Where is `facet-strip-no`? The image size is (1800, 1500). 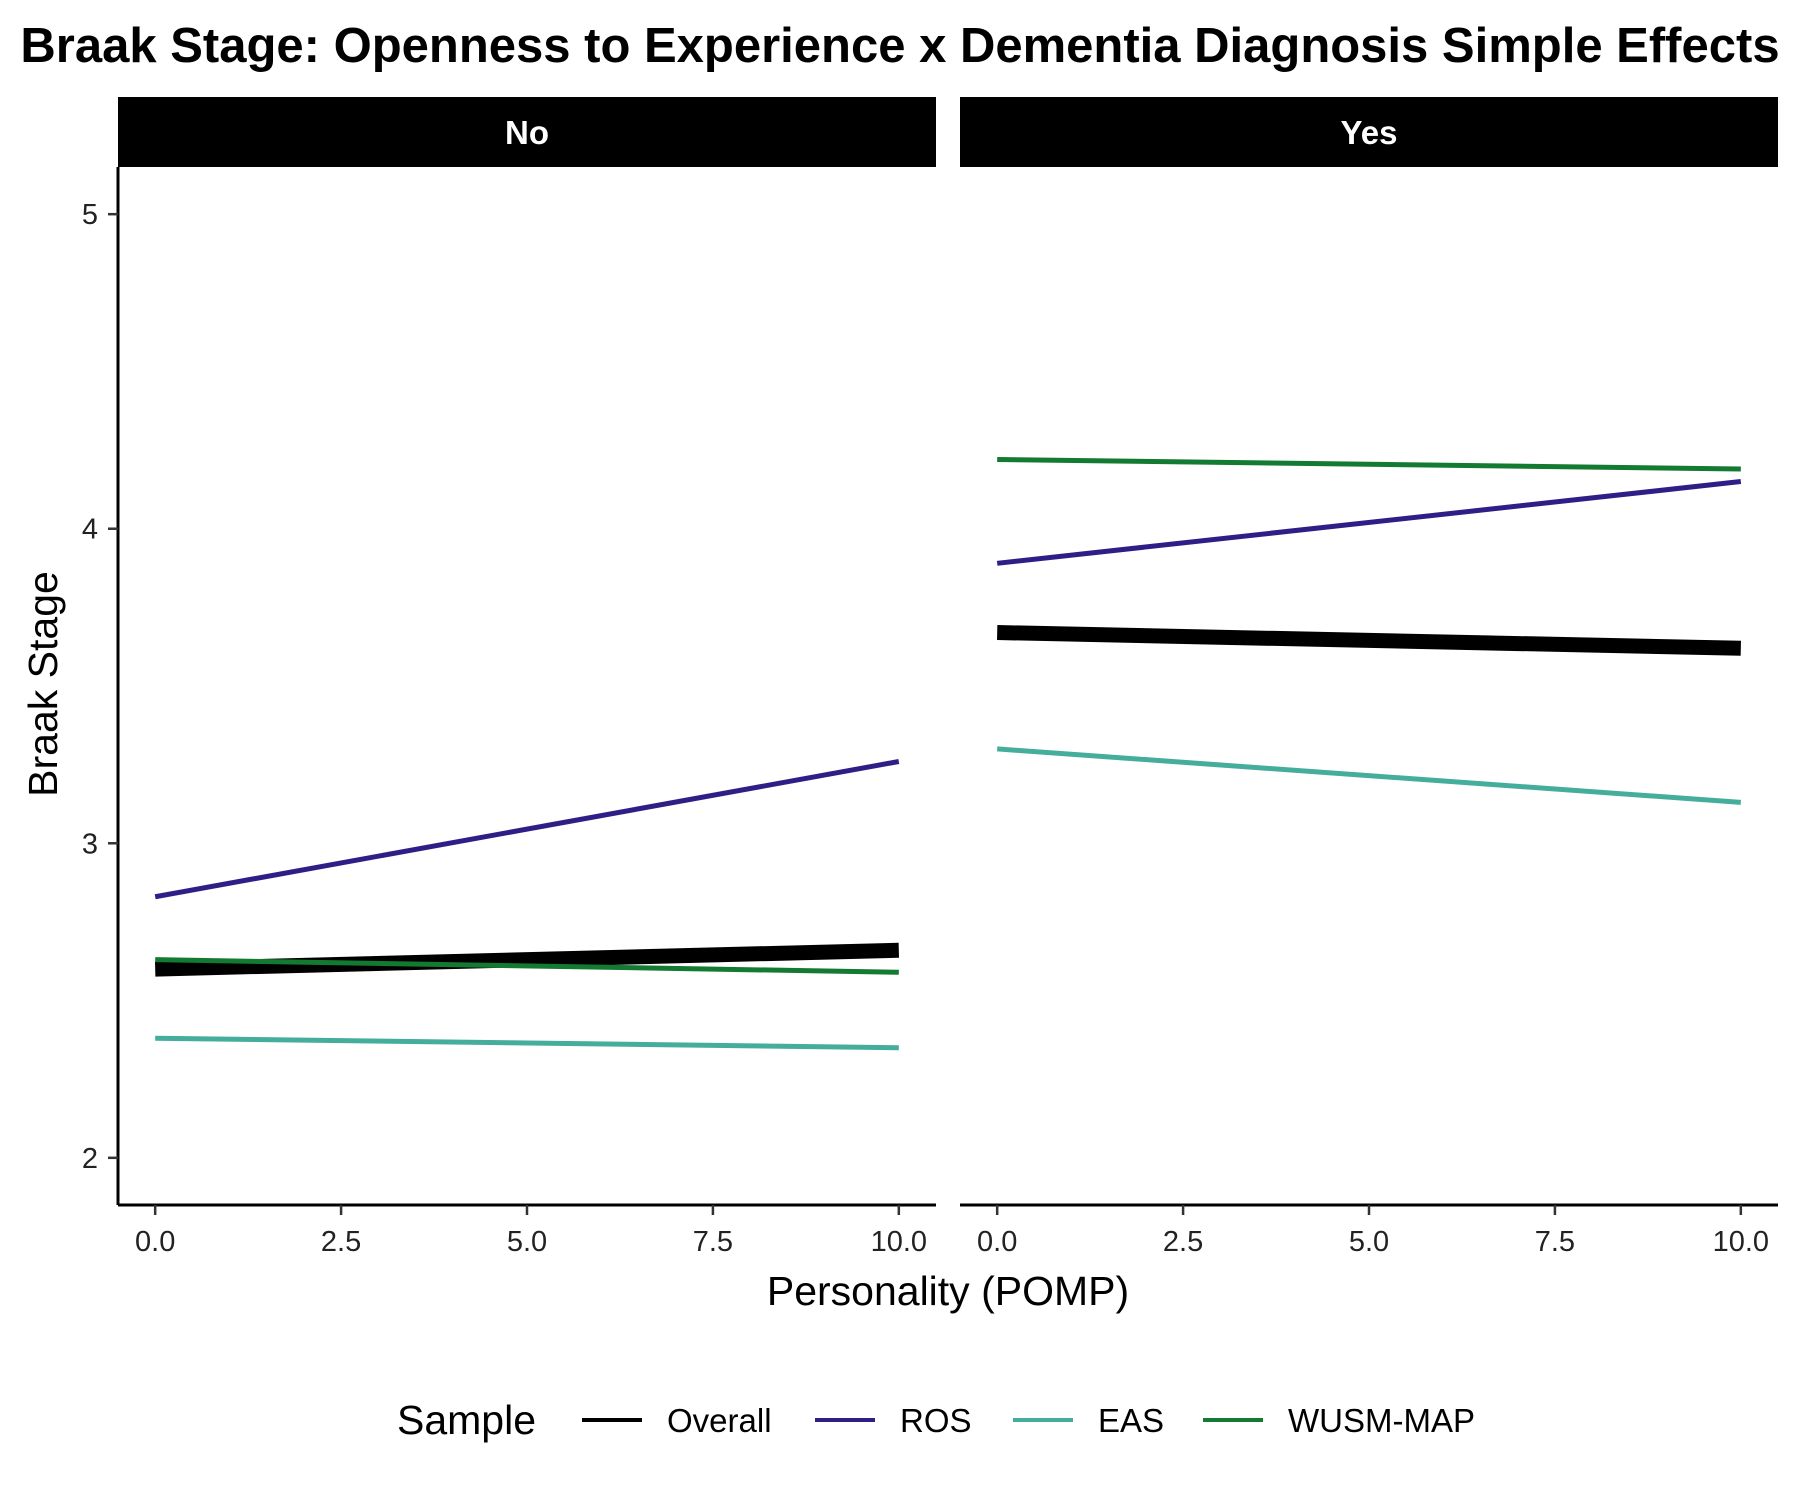 facet-strip-no is located at coordinates (527, 132).